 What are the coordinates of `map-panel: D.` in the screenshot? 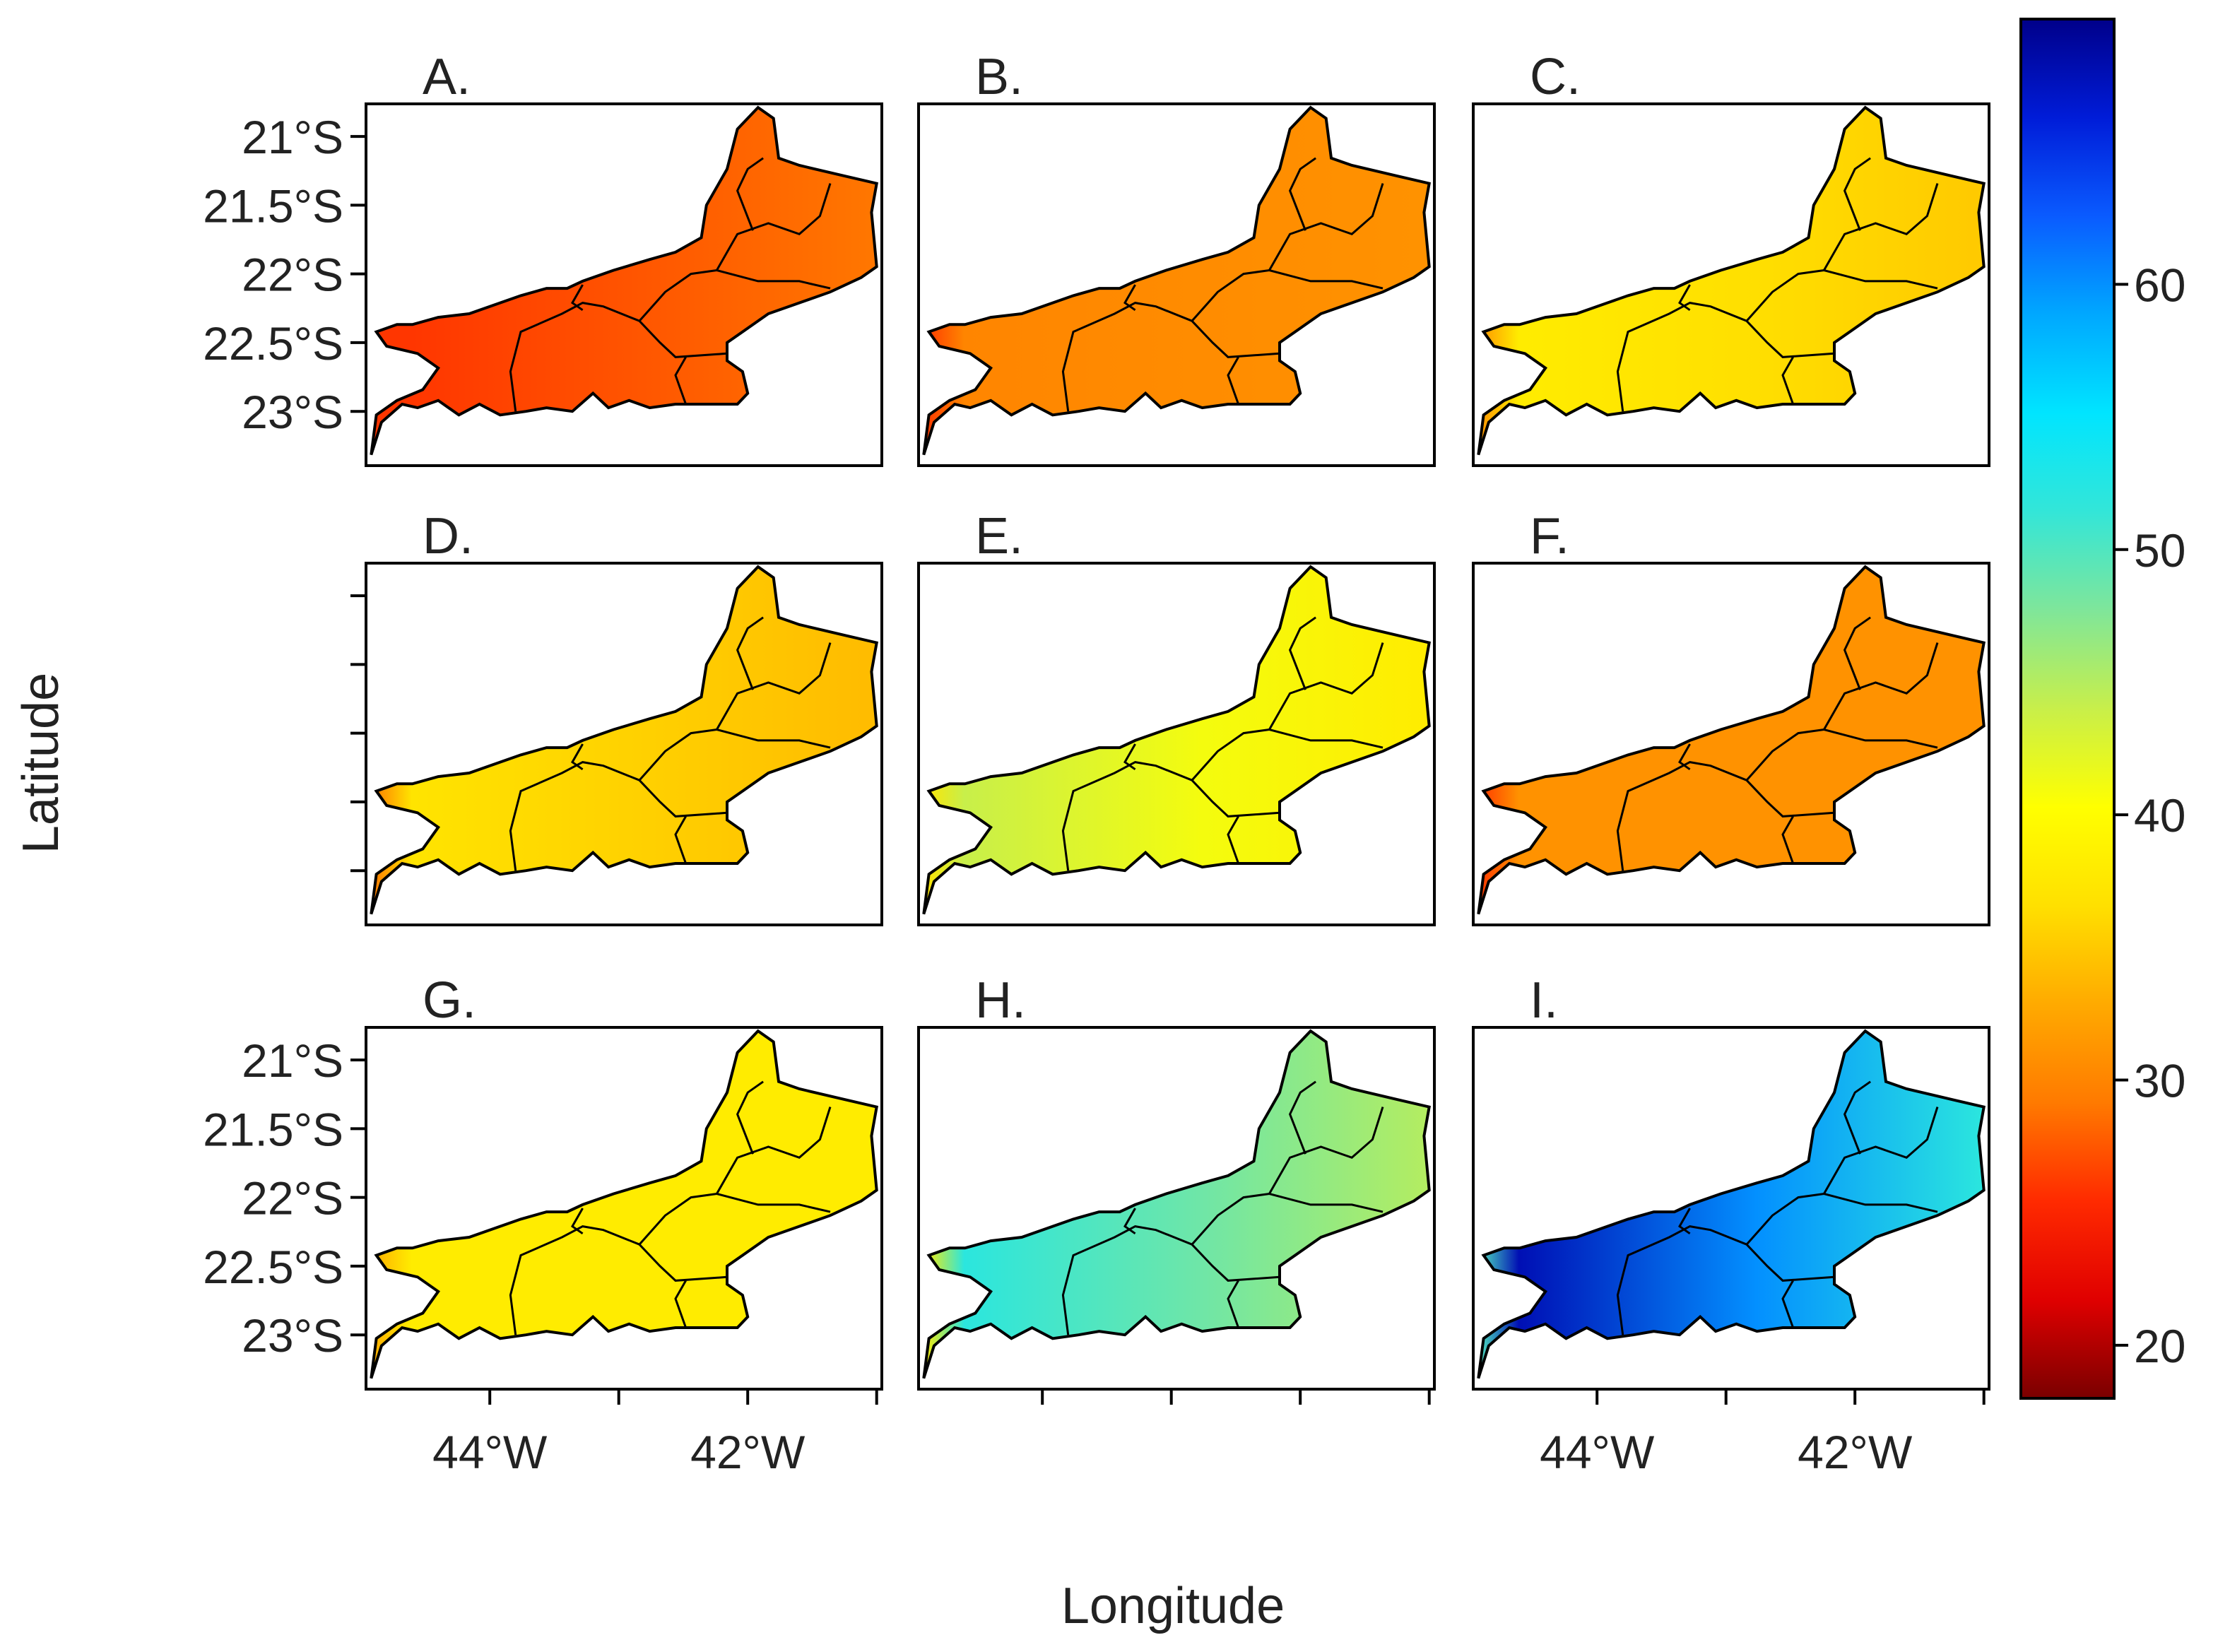 It's located at (616, 717).